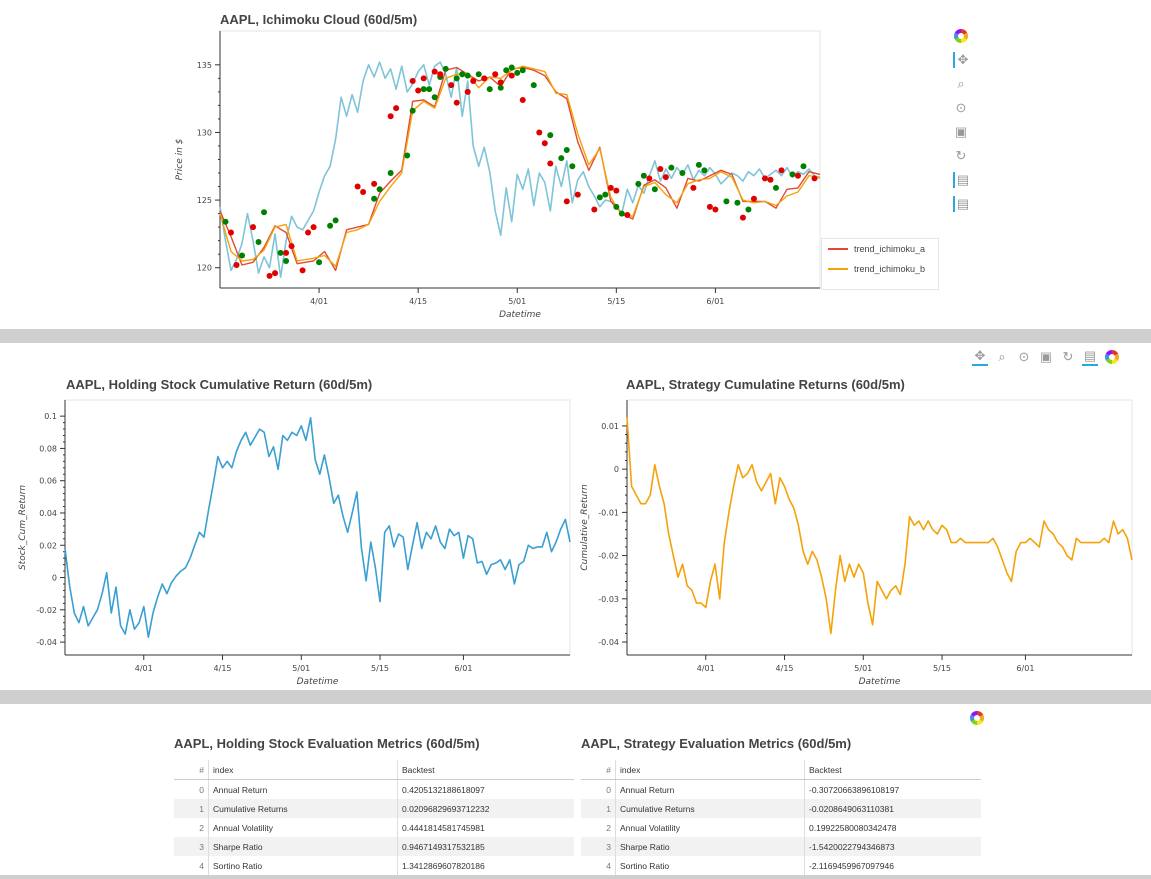 The height and width of the screenshot is (879, 1151). I want to click on series-line, so click(520, 169).